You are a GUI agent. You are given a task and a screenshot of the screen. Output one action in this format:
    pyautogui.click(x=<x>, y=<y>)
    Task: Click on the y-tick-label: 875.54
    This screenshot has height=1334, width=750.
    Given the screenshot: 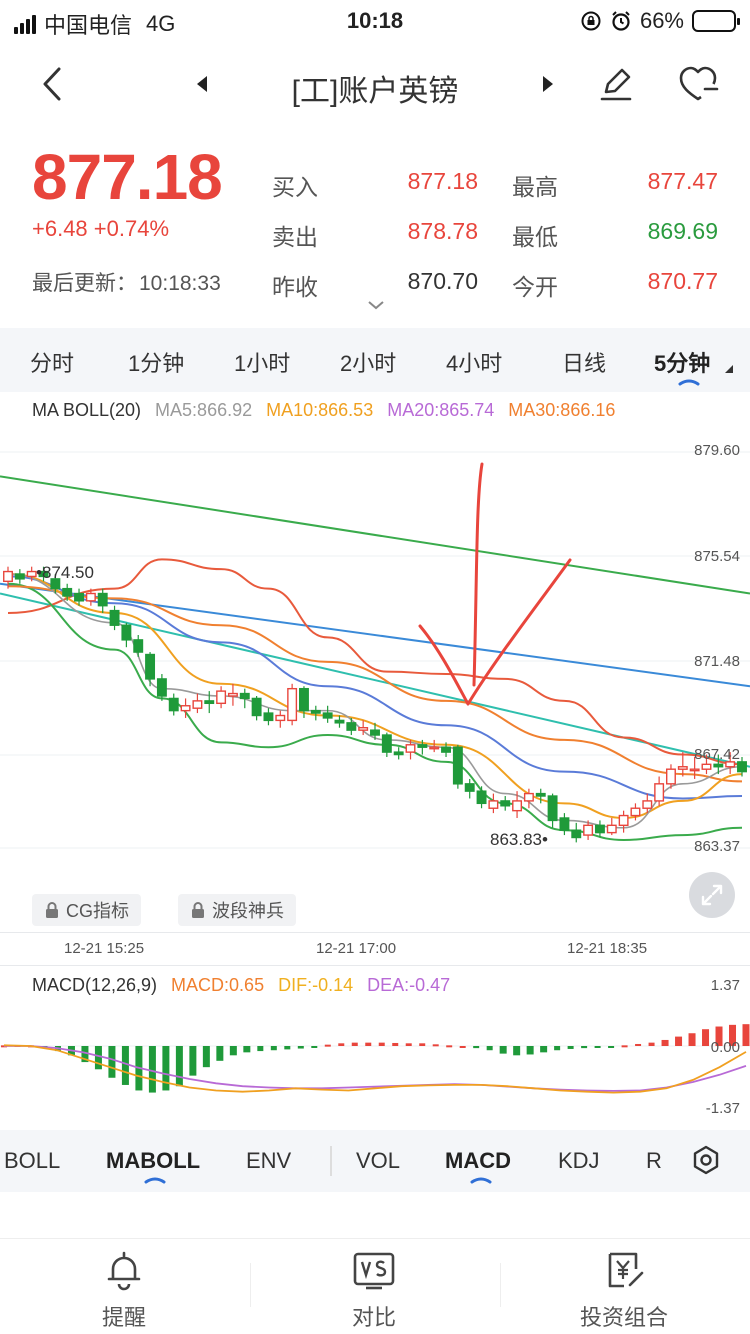 What is the action you would take?
    pyautogui.click(x=717, y=556)
    